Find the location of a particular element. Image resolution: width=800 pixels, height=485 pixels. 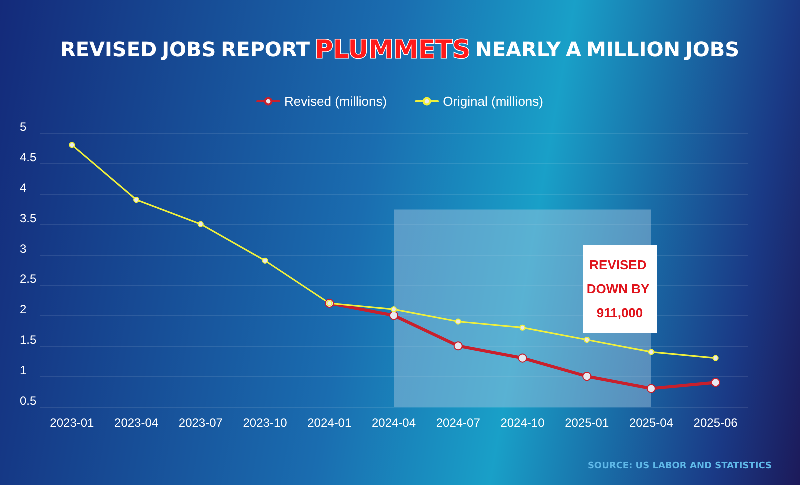

legend-label: Revised (millions) is located at coordinates (336, 101).